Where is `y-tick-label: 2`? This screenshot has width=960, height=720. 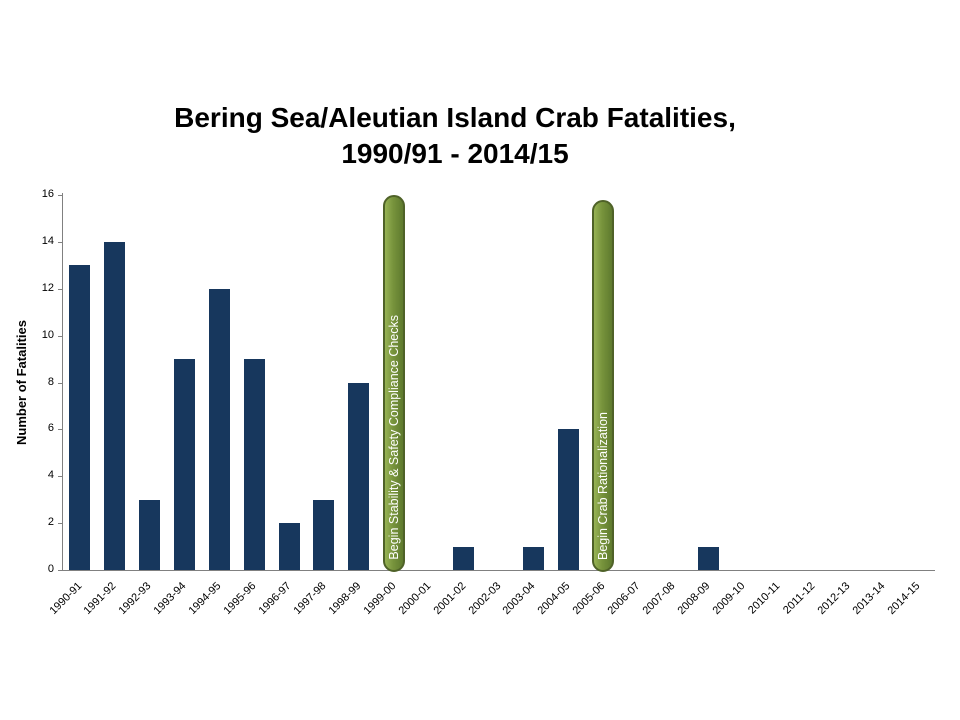
y-tick-label: 2 is located at coordinates (50, 522).